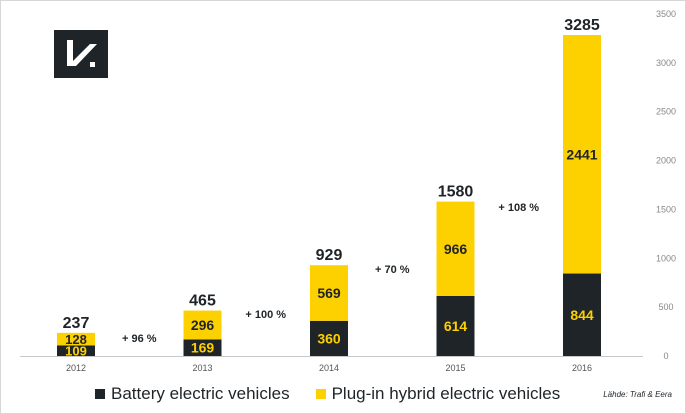  What do you see at coordinates (666, 112) in the screenshot?
I see `y-tick-label: 2500` at bounding box center [666, 112].